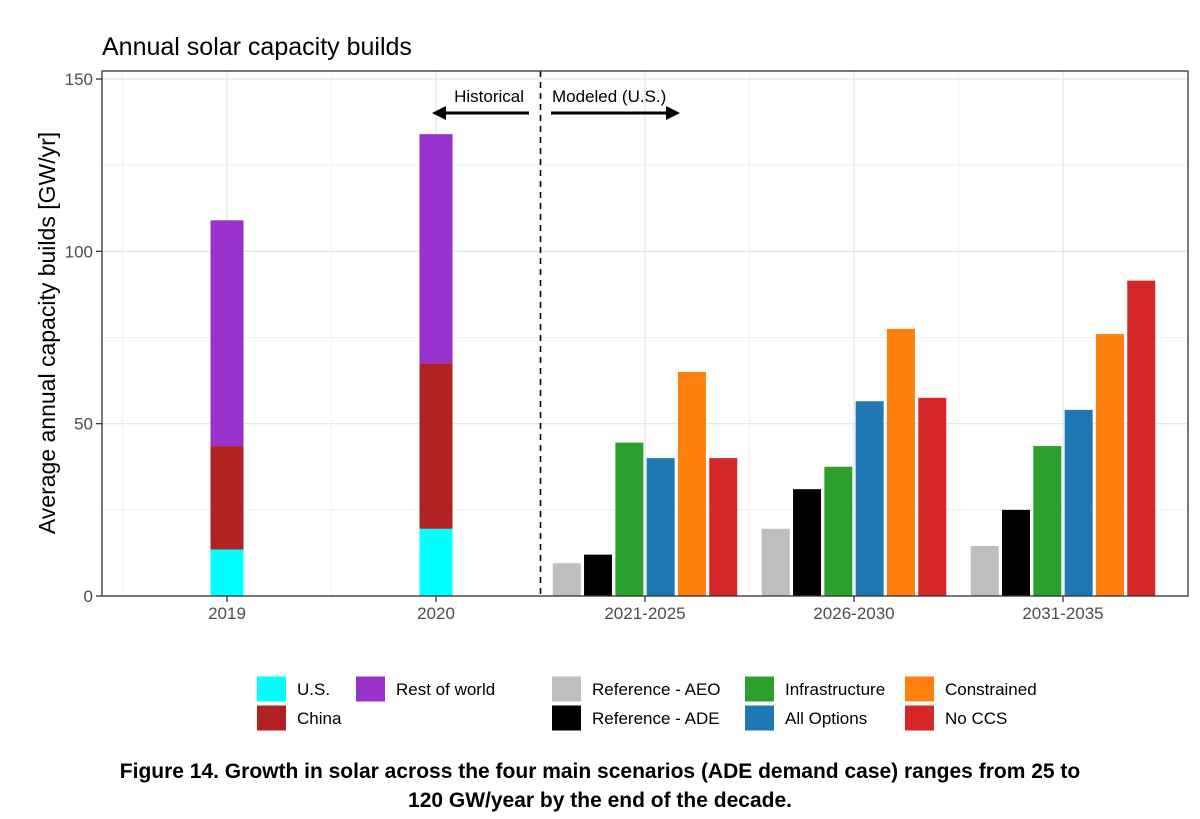 This screenshot has height=819, width=1200. What do you see at coordinates (79, 79) in the screenshot?
I see `y-tick-label: 150` at bounding box center [79, 79].